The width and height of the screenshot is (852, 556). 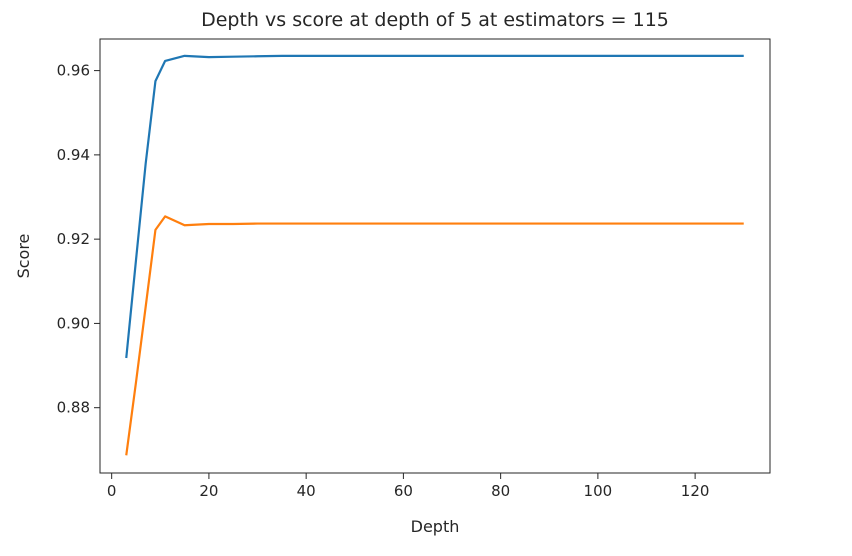 I want to click on x-axis-label: Depth, so click(x=435, y=526).